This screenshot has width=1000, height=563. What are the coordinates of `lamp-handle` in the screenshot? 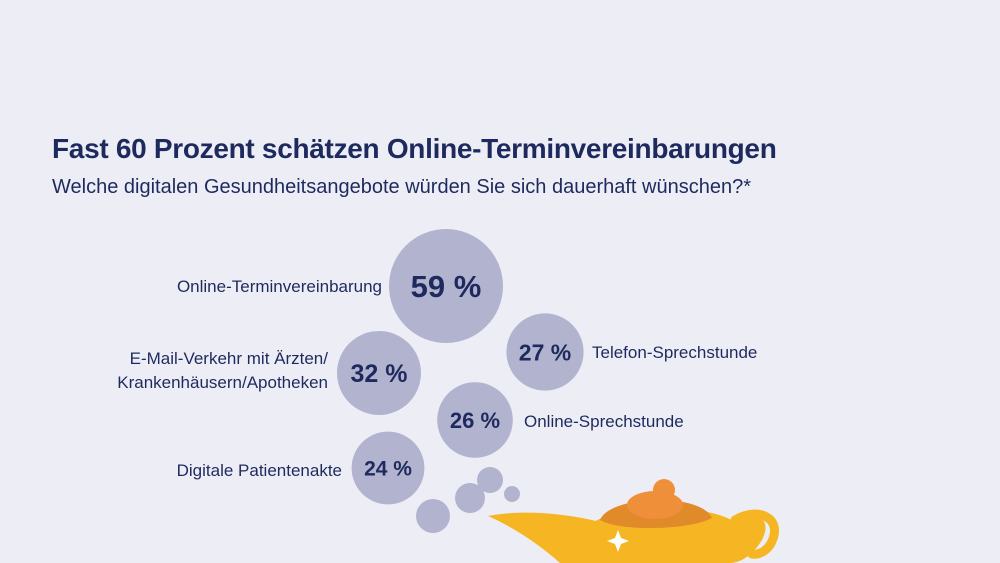 It's located at (754, 534).